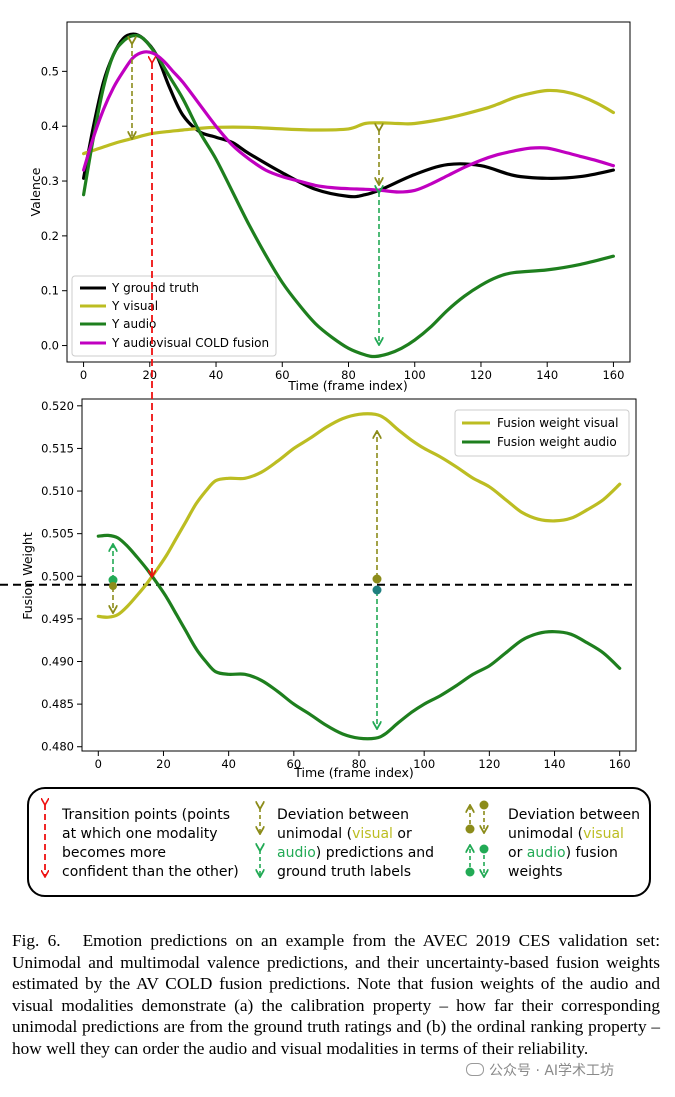 Image resolution: width=675 pixels, height=1097 pixels. What do you see at coordinates (57, 534) in the screenshot?
I see `fusion-y-tick-label: 0.505` at bounding box center [57, 534].